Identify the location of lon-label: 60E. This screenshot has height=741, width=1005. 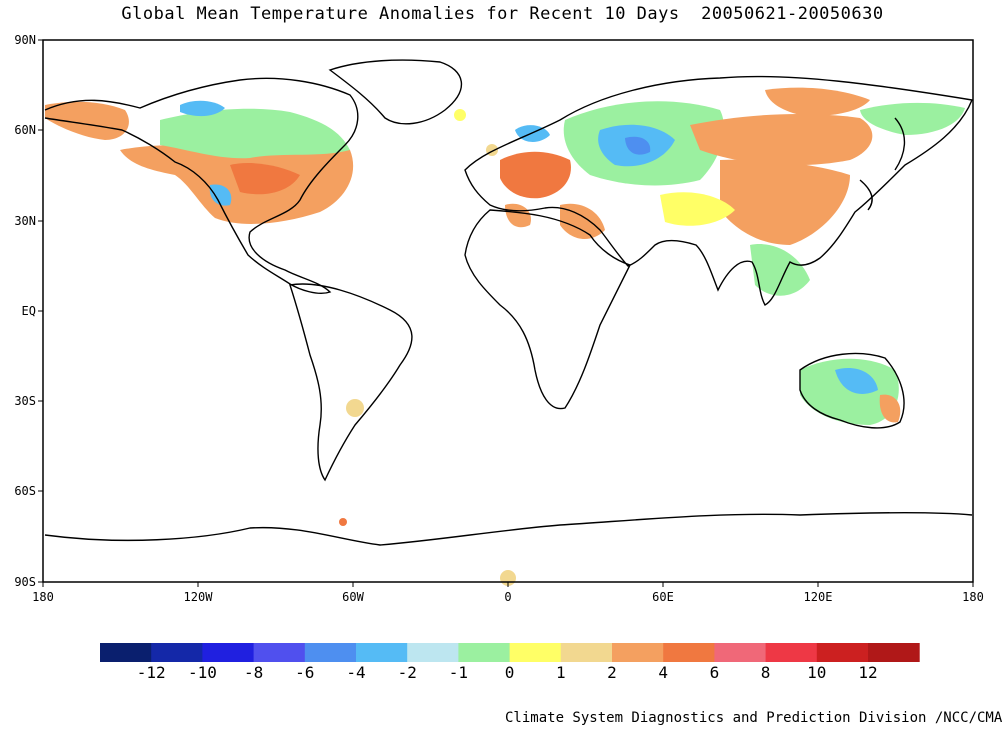
(663, 597).